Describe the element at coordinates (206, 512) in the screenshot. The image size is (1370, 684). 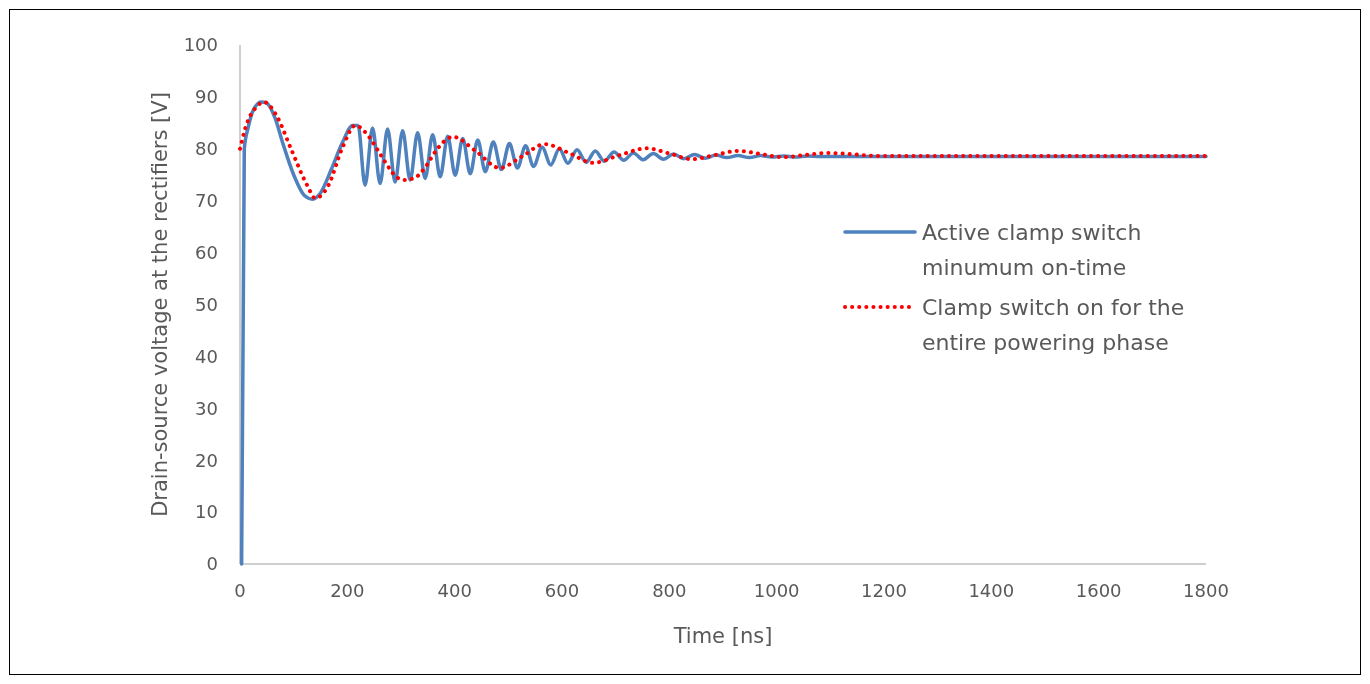
I see `y-tick-label: 10` at that location.